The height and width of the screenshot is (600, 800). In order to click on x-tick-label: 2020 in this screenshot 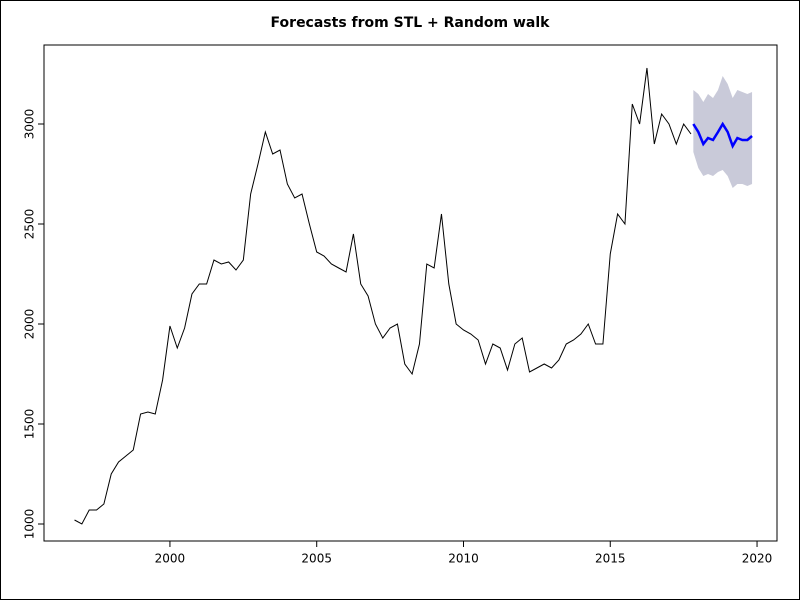, I will do `click(757, 559)`.